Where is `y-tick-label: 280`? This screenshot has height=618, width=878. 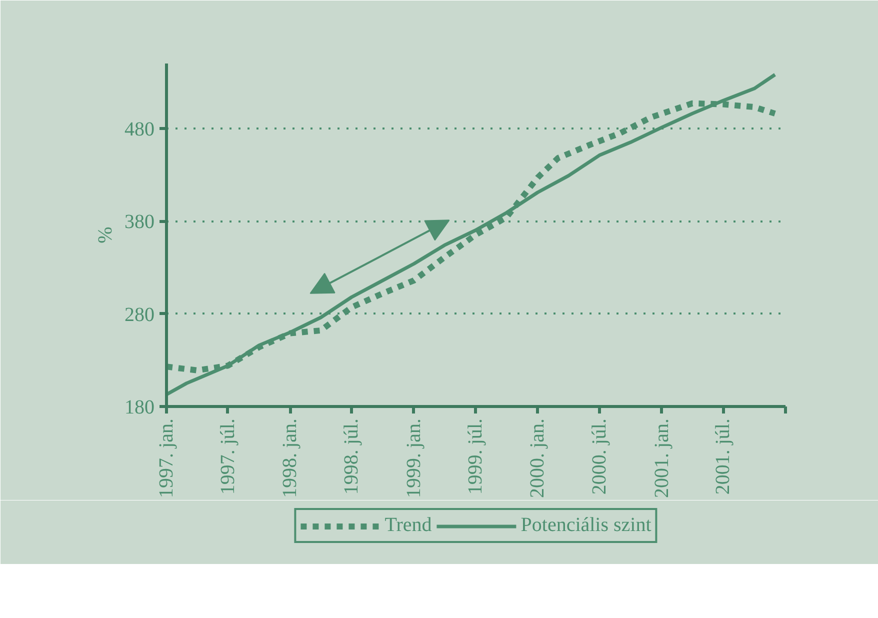
y-tick-label: 280 is located at coordinates (139, 315).